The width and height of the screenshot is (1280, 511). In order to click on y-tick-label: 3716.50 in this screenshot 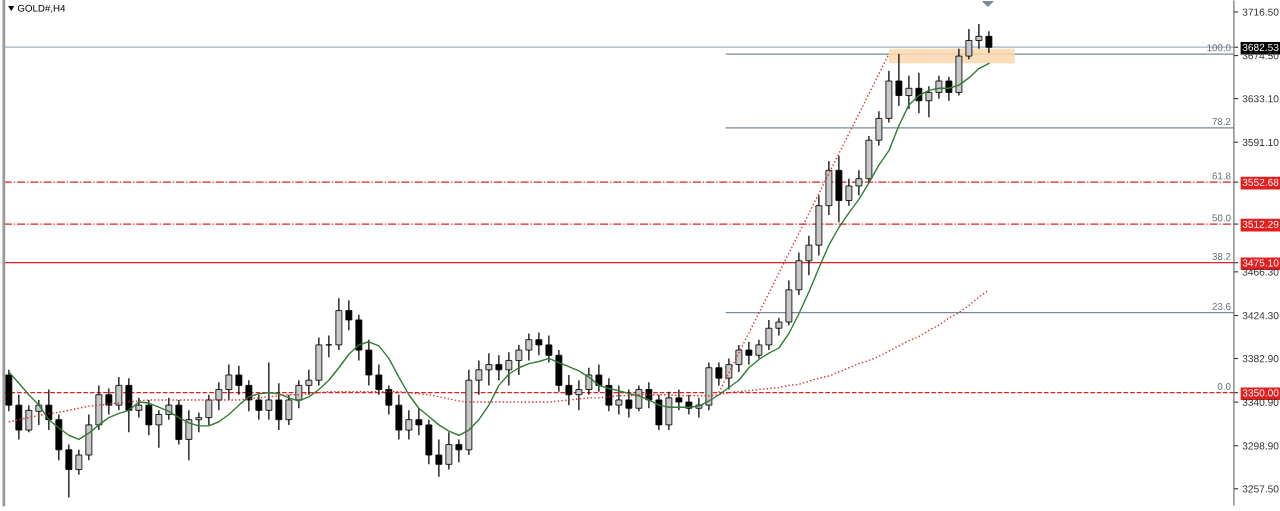, I will do `click(1260, 12)`.